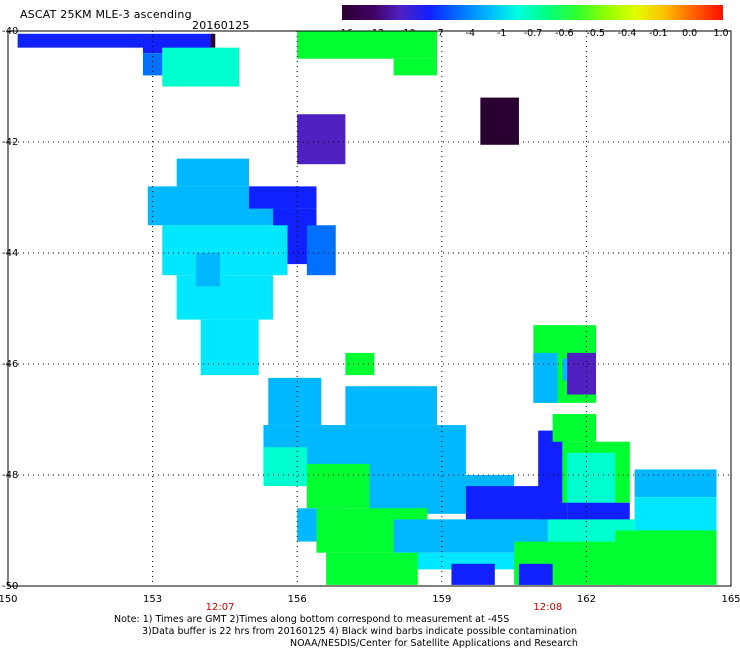 Image resolution: width=740 pixels, height=650 pixels. I want to click on map-date: 20160125, so click(221, 25).